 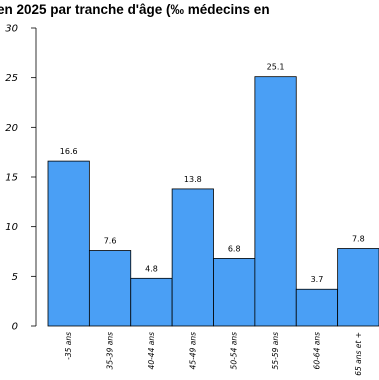 What do you see at coordinates (317, 279) in the screenshot?
I see `bar-value-label: 3.7` at bounding box center [317, 279].